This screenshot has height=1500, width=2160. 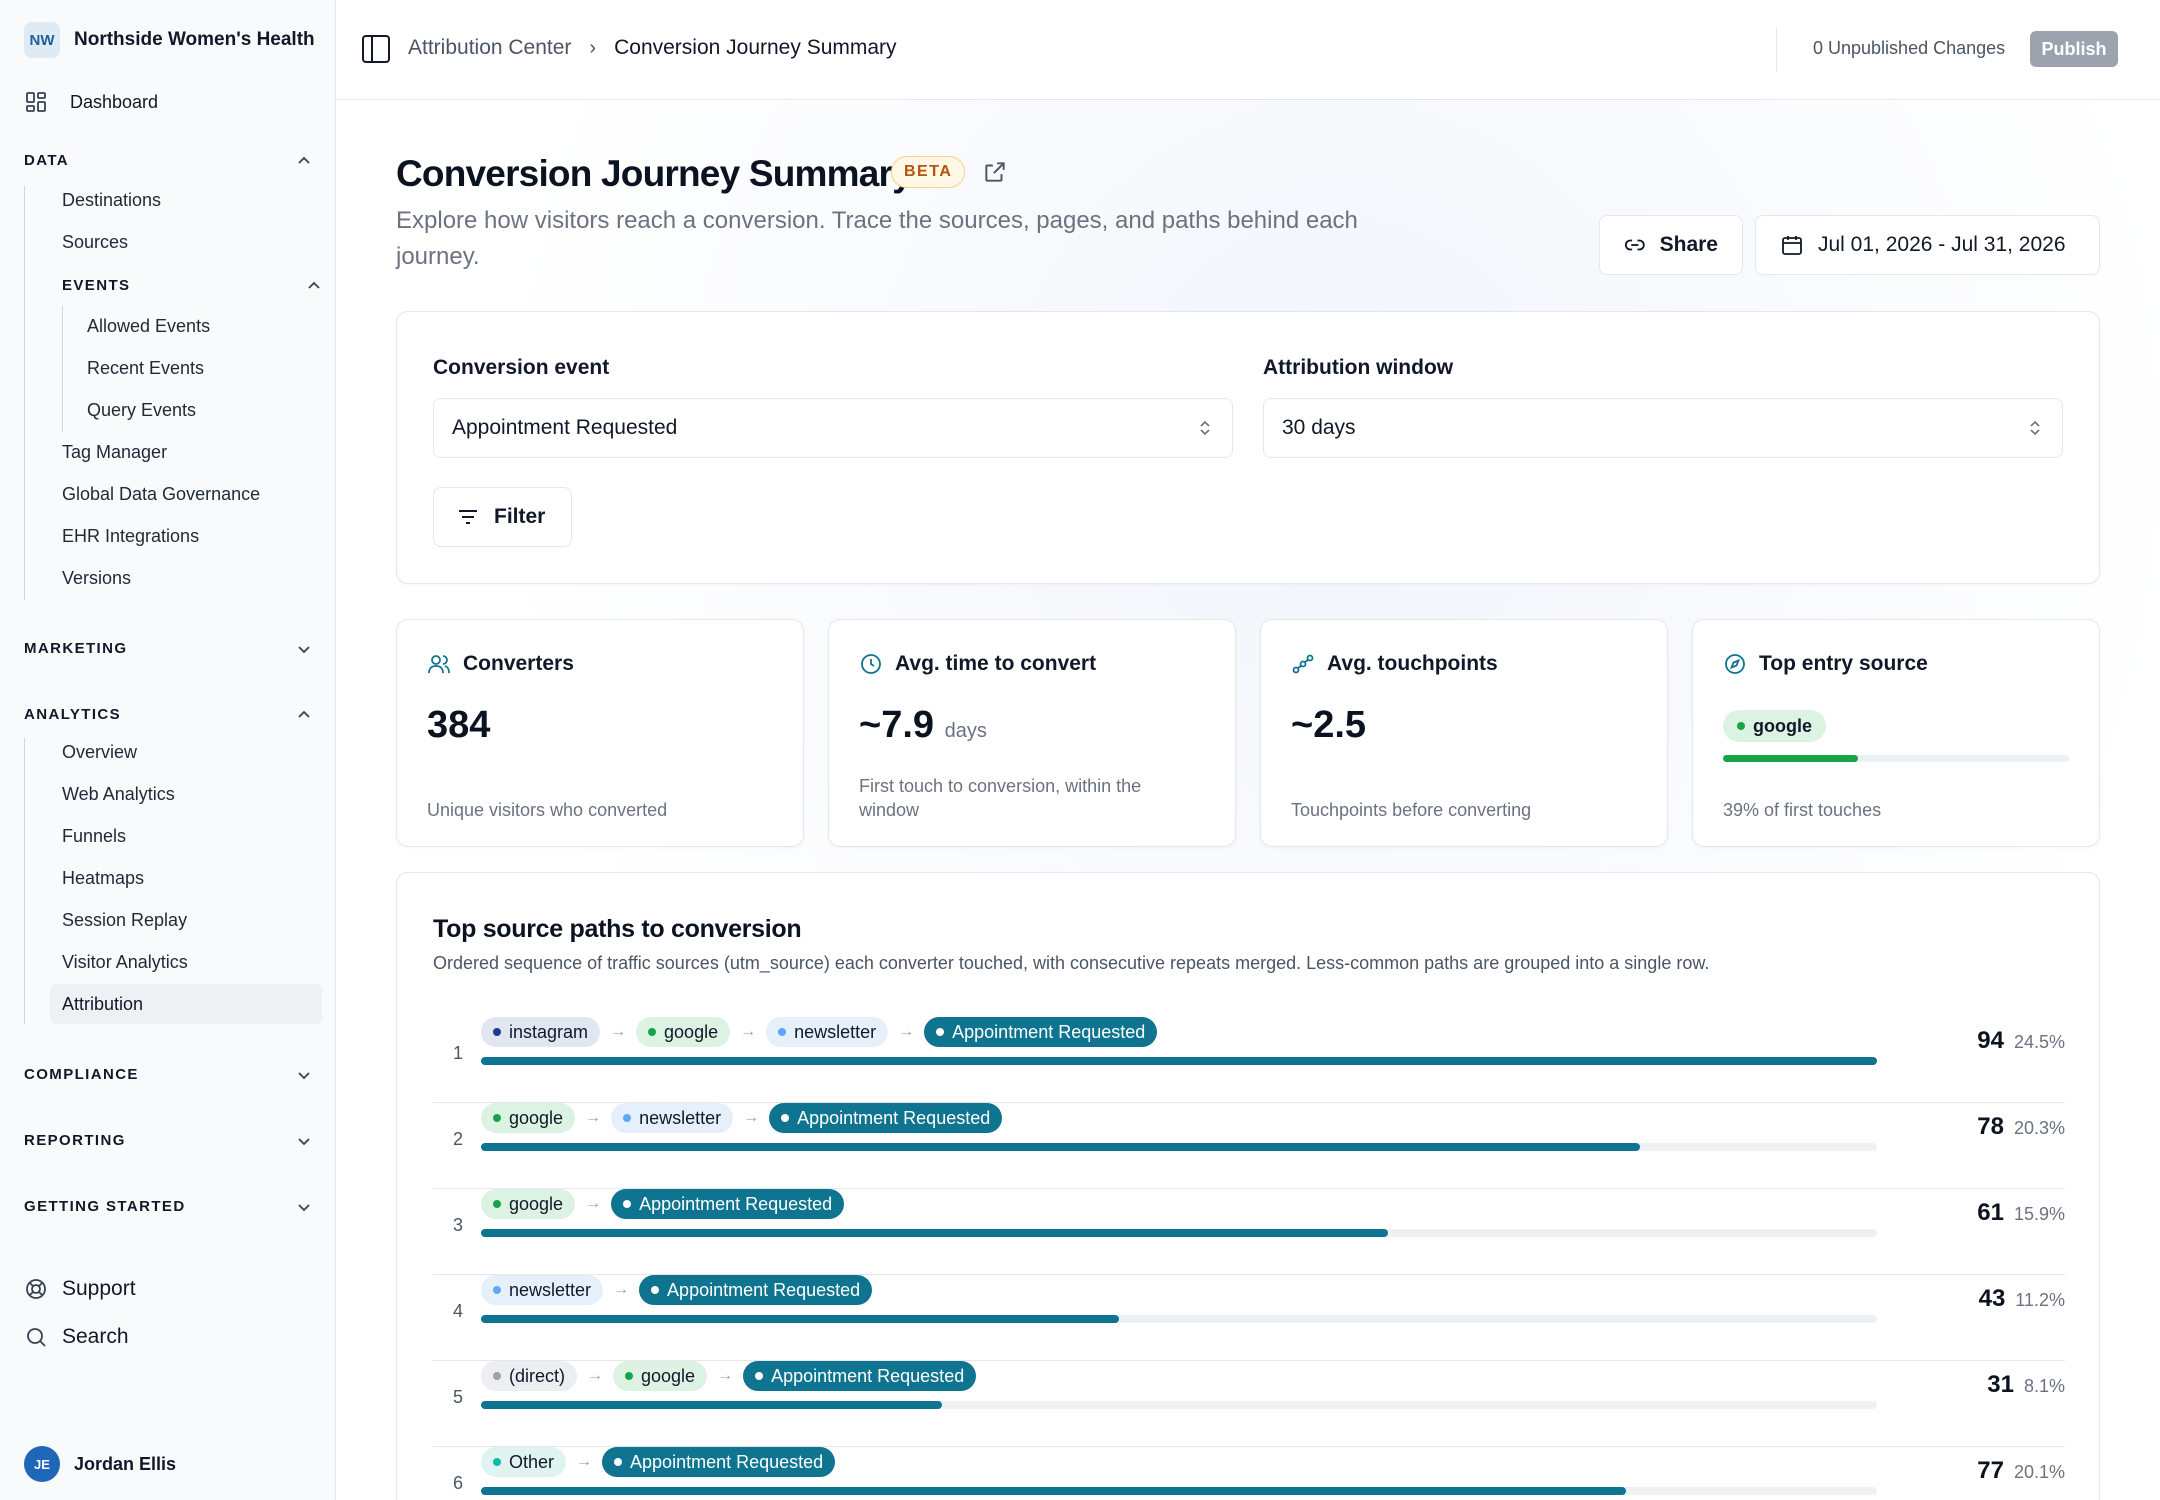 I want to click on section-data-toggle: DATA, so click(x=168, y=160).